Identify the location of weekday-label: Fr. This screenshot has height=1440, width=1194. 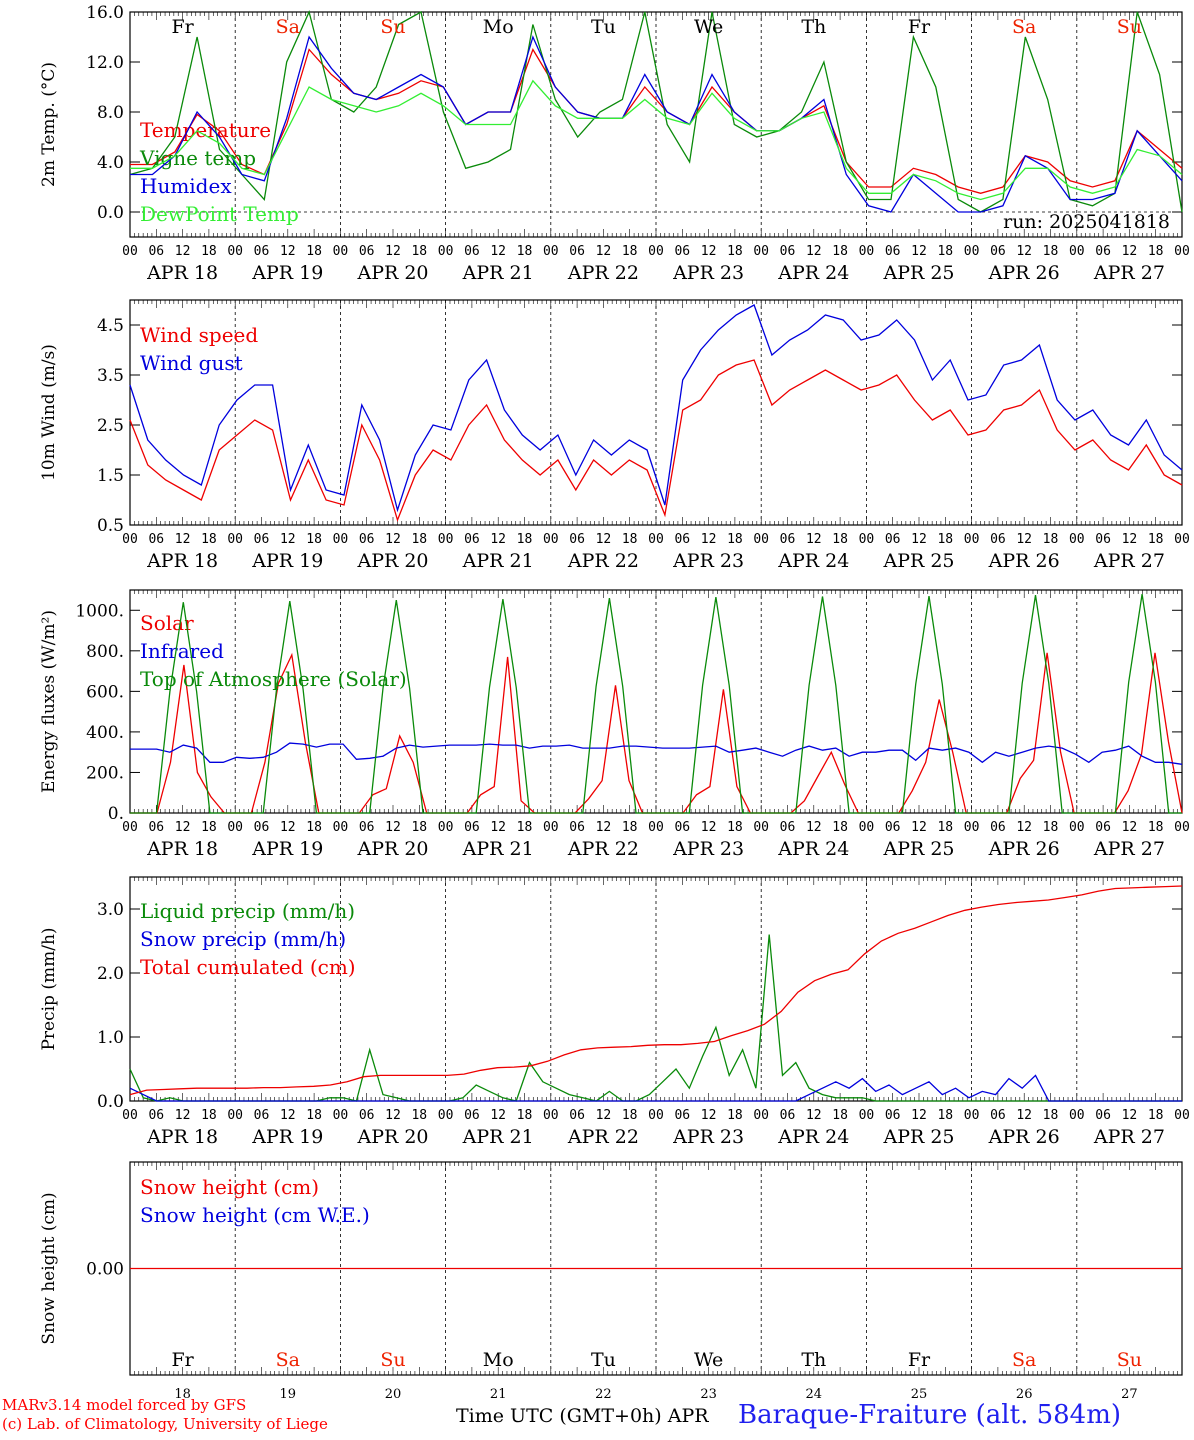
(182, 27).